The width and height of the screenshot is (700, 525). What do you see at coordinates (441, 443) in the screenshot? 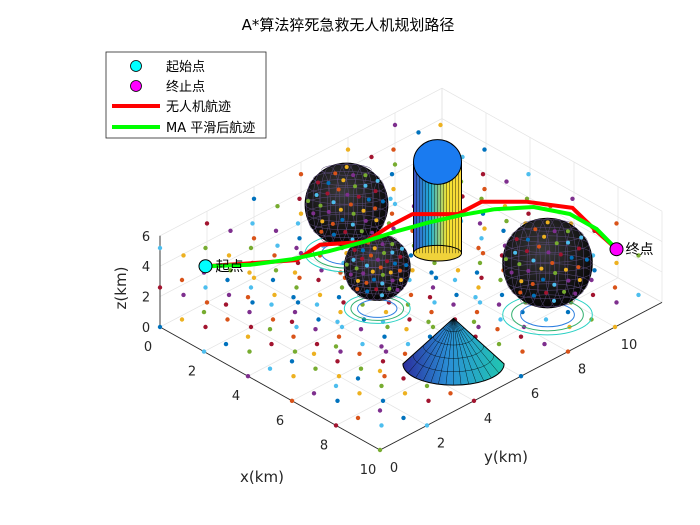
I see `y-tick-label: 2` at bounding box center [441, 443].